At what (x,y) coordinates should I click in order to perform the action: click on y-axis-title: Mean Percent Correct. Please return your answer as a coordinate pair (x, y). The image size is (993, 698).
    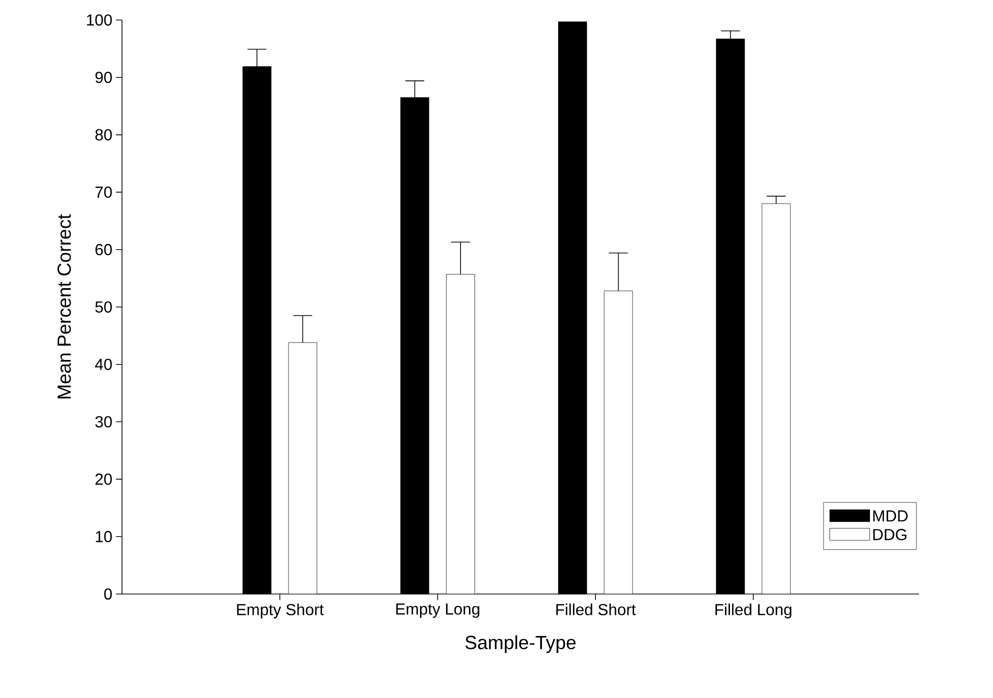
    Looking at the image, I should click on (64, 306).